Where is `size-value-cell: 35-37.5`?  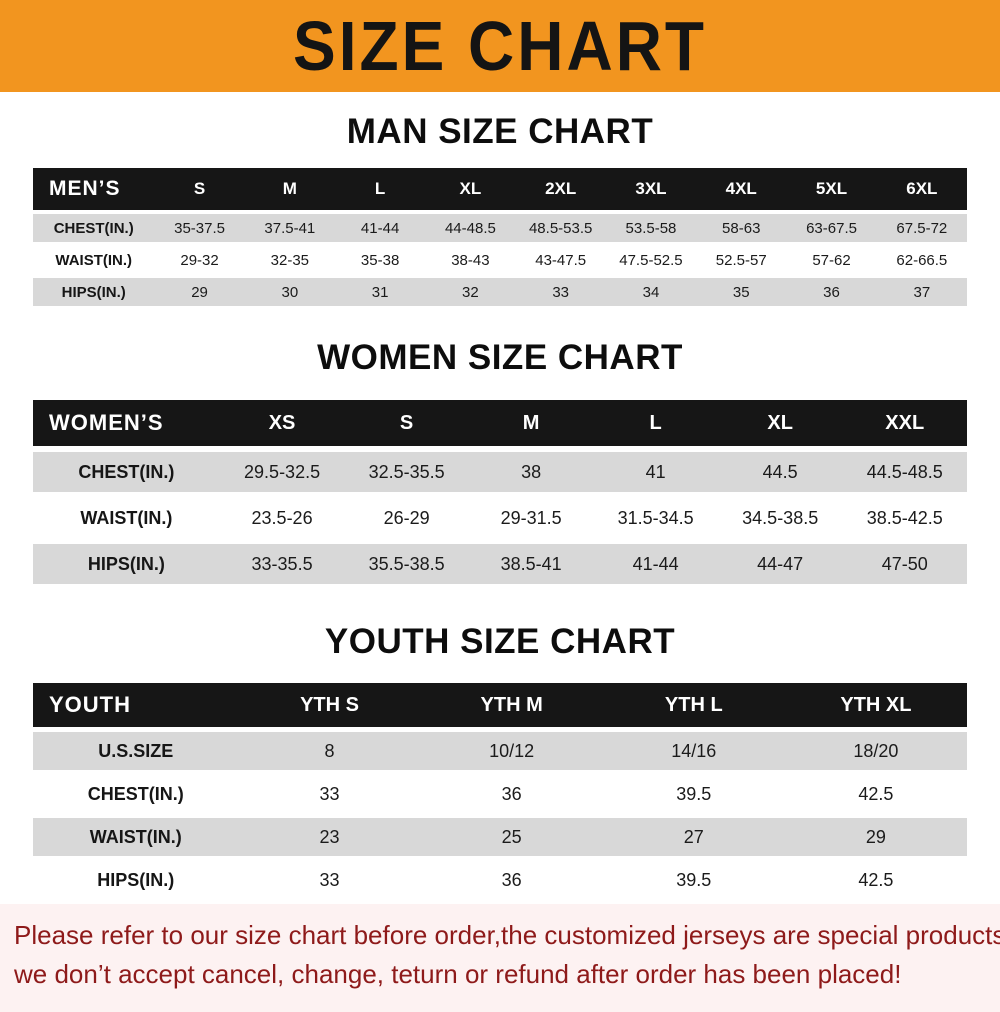
size-value-cell: 35-37.5 is located at coordinates (199, 228).